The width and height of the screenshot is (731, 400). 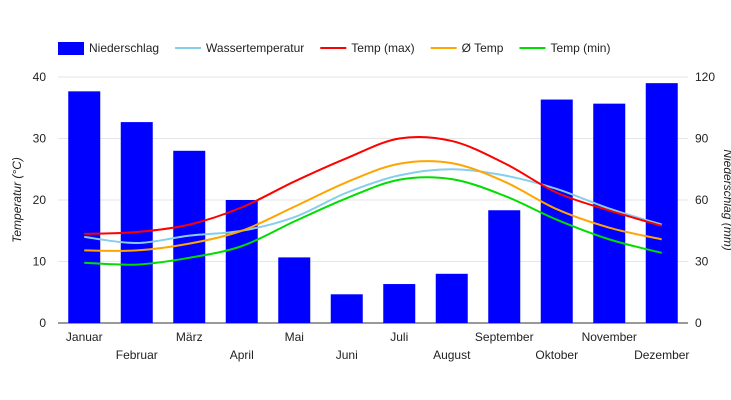 What do you see at coordinates (71, 48) in the screenshot?
I see `legend-swatch` at bounding box center [71, 48].